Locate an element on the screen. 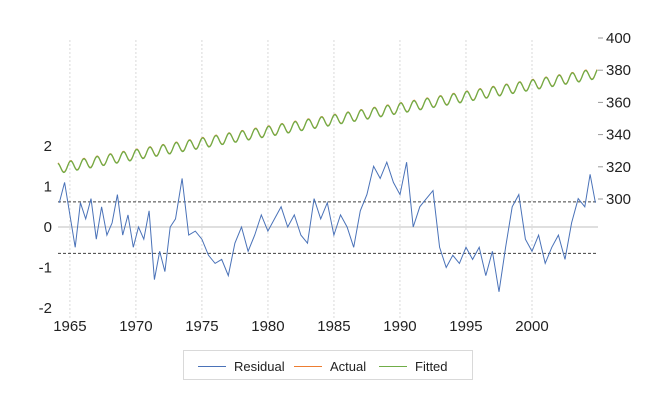 The height and width of the screenshot is (412, 672). x-axis: 1965 1970 1975 1980 1985 1990 1995 2000 is located at coordinates (300, 326).